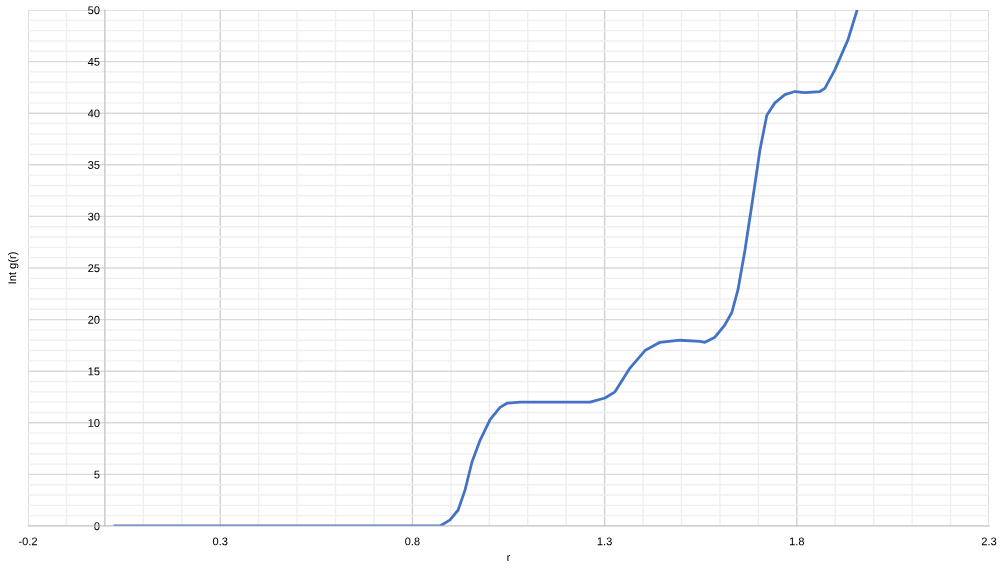  I want to click on y-tick-label: 50, so click(94, 10).